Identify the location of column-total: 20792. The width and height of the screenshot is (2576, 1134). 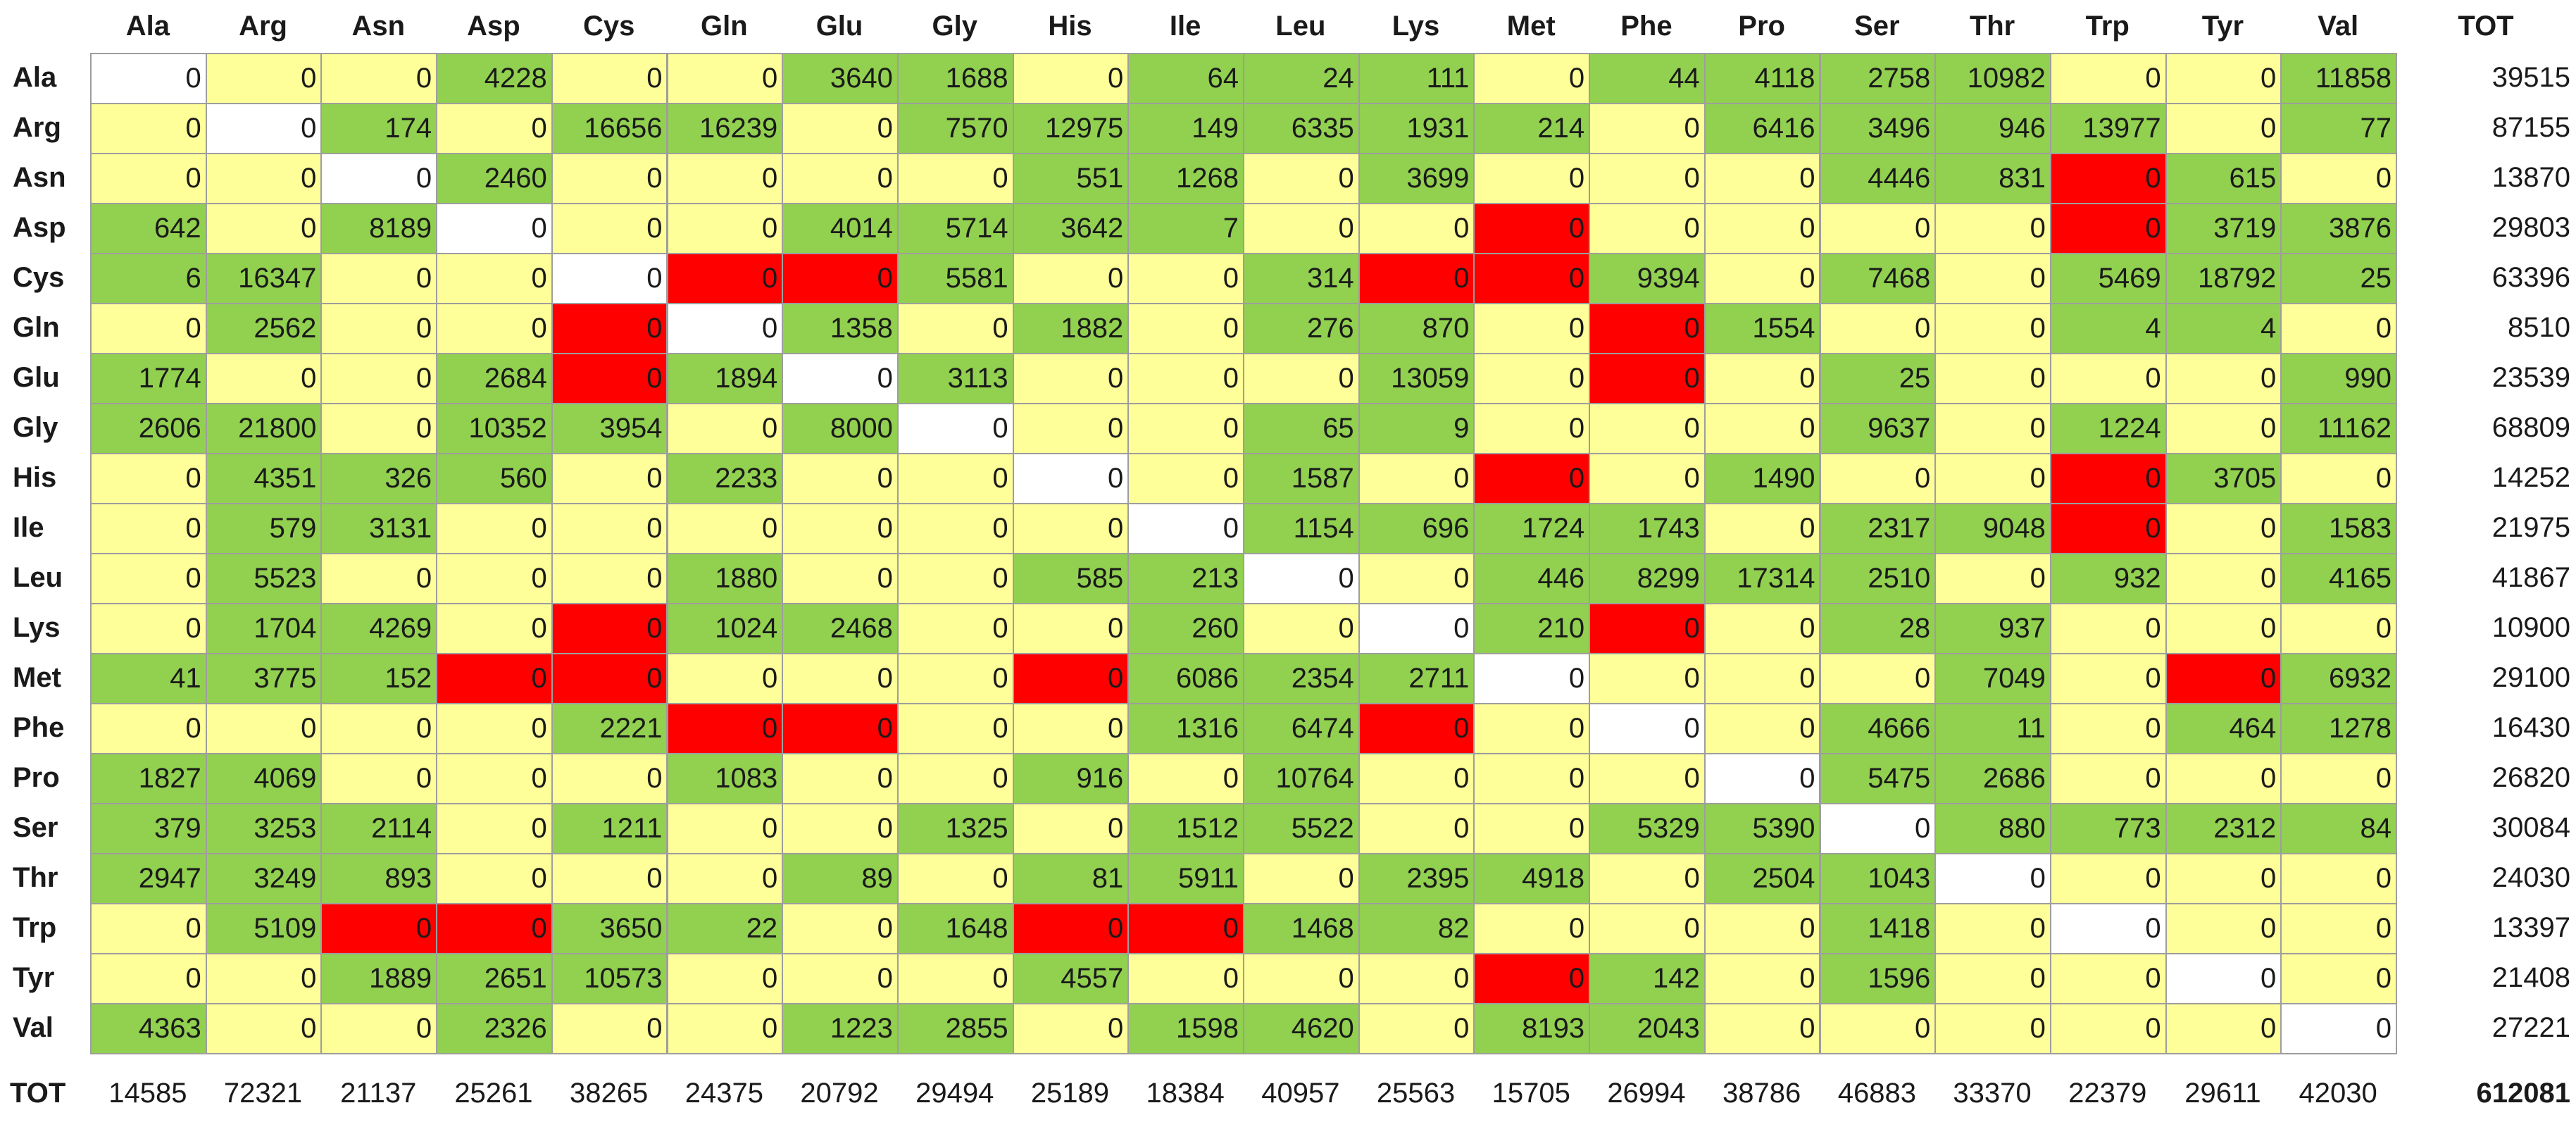
(839, 1093).